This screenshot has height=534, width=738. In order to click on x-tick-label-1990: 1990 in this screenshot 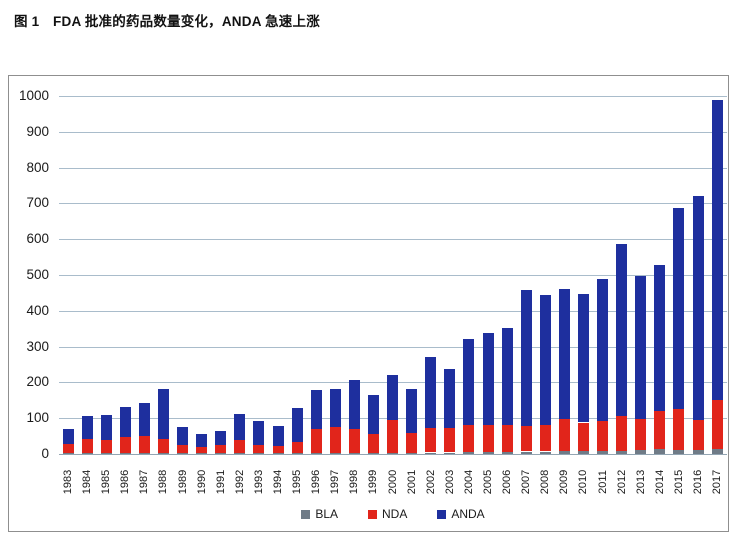, I will do `click(201, 482)`.